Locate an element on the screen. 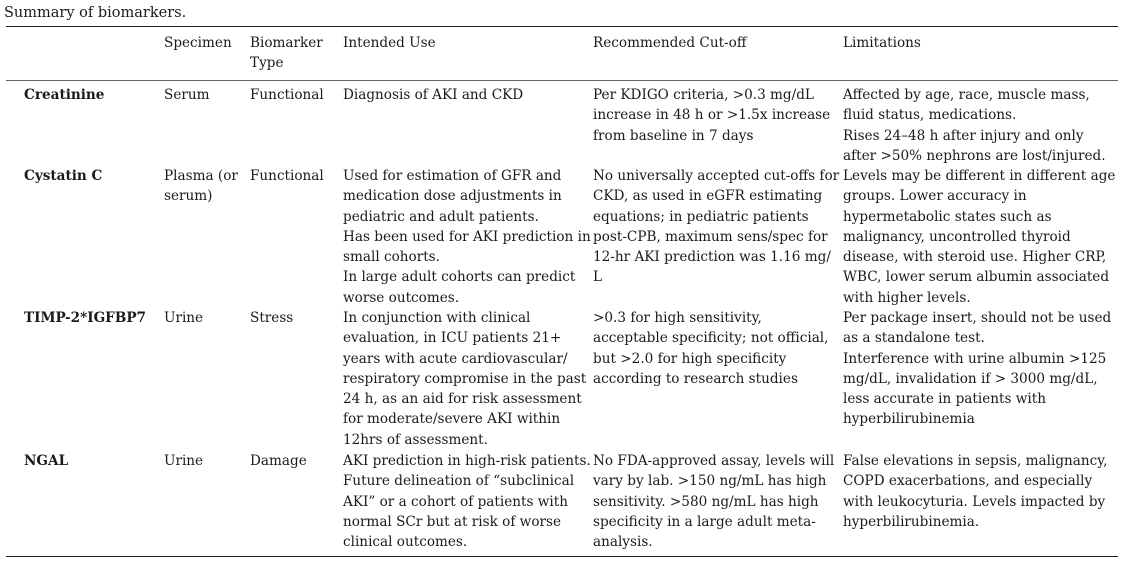 The height and width of the screenshot is (569, 1130). limitations-line: as a standalone test. is located at coordinates (914, 338).